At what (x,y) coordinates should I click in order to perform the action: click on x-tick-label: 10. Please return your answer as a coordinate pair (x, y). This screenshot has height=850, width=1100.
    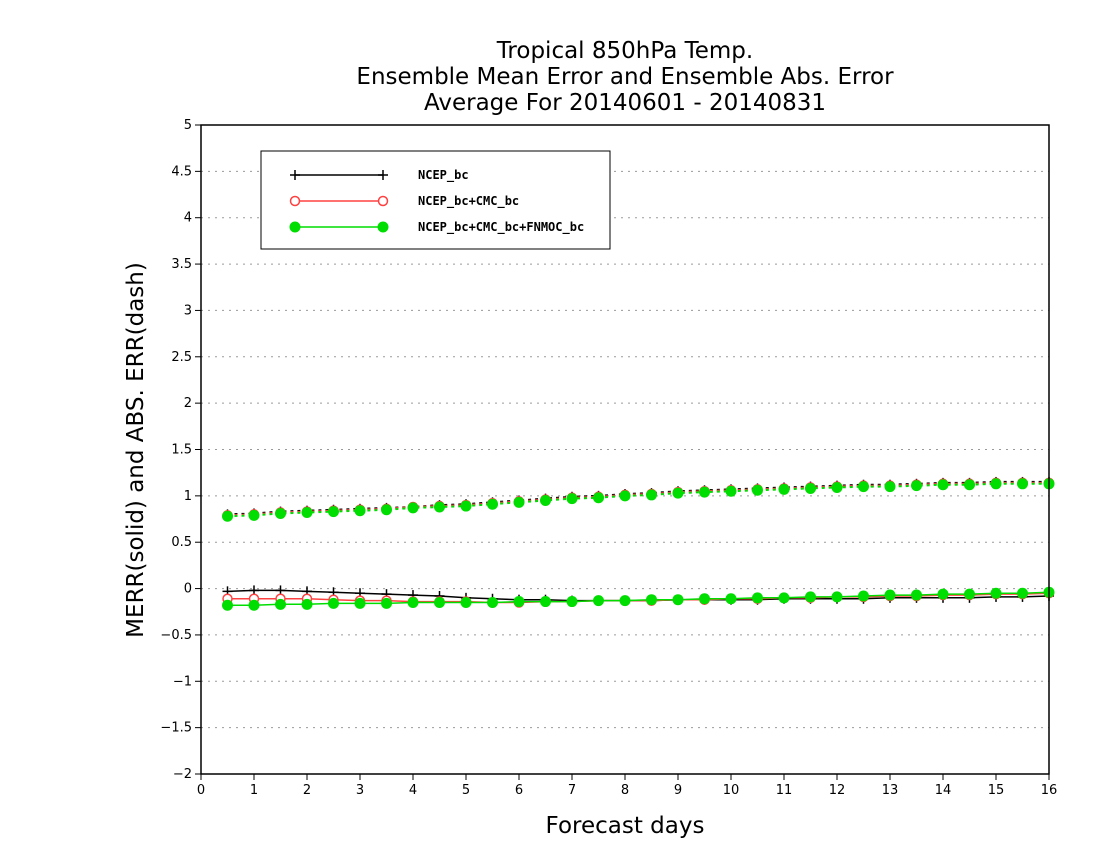
    Looking at the image, I should click on (731, 790).